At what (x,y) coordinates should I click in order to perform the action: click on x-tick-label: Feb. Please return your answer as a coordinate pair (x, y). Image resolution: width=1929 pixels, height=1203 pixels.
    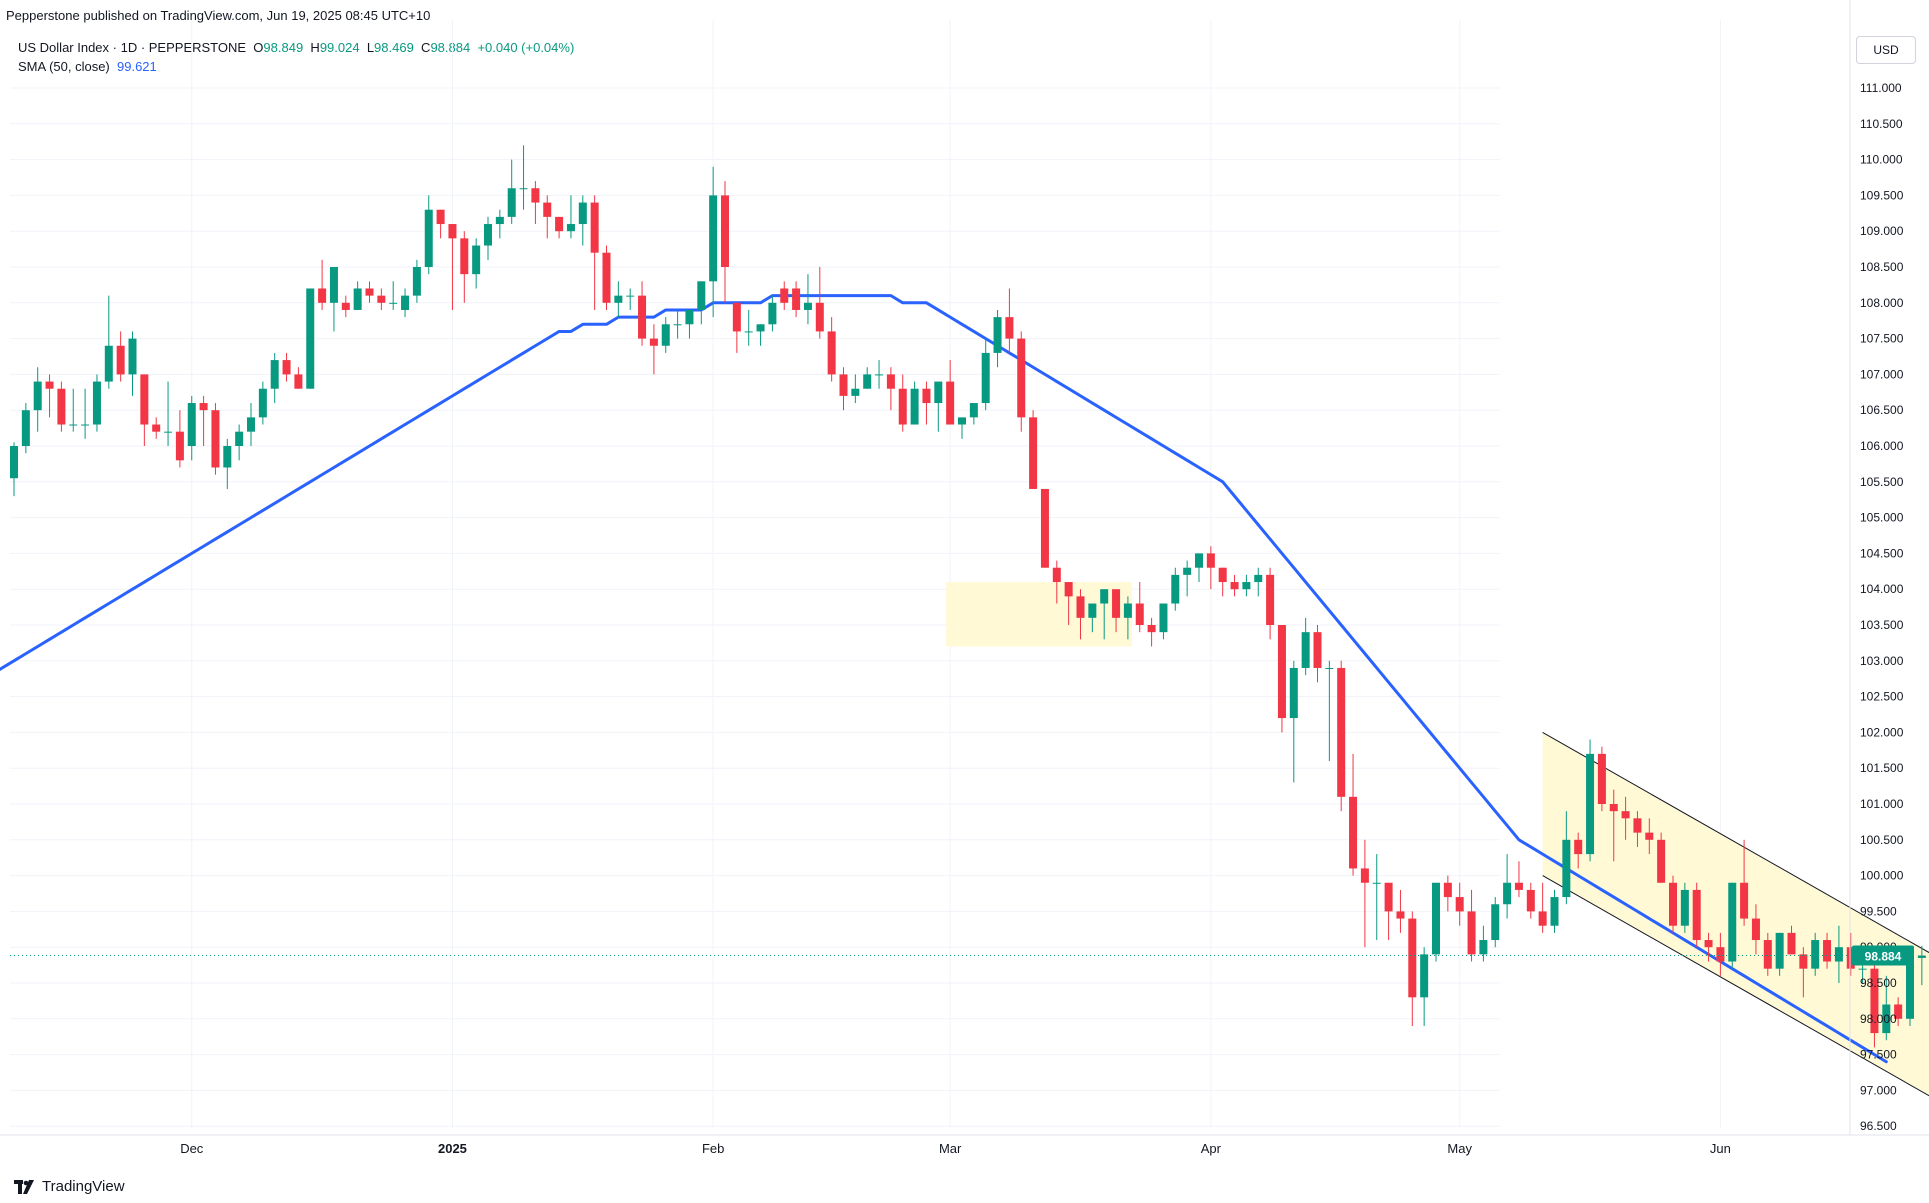
    Looking at the image, I should click on (713, 1148).